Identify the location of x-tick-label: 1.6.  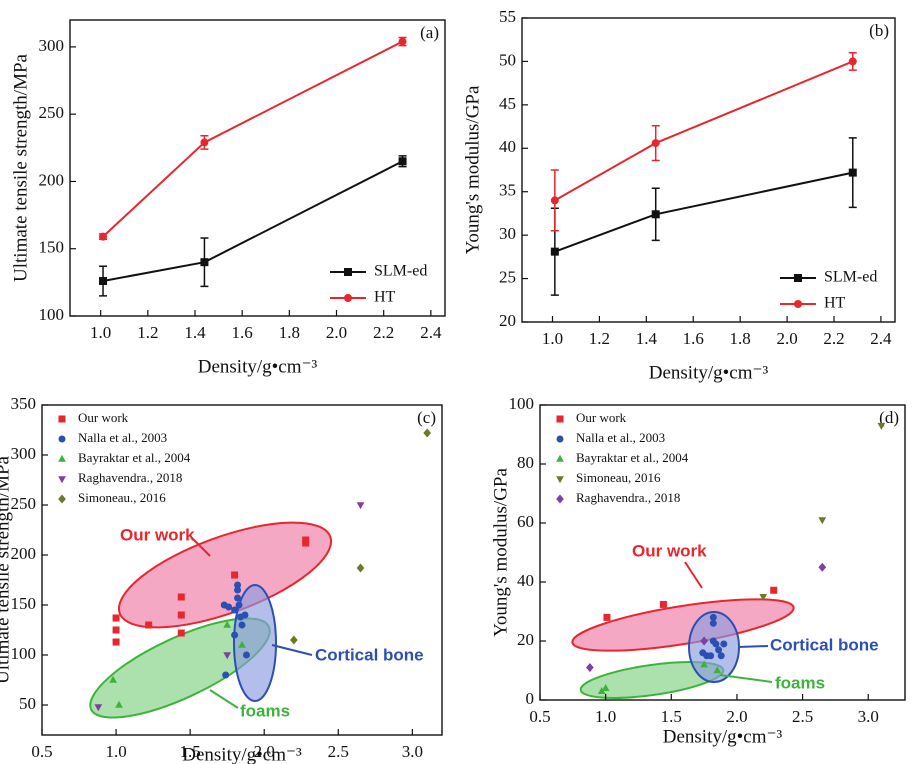
(242, 332).